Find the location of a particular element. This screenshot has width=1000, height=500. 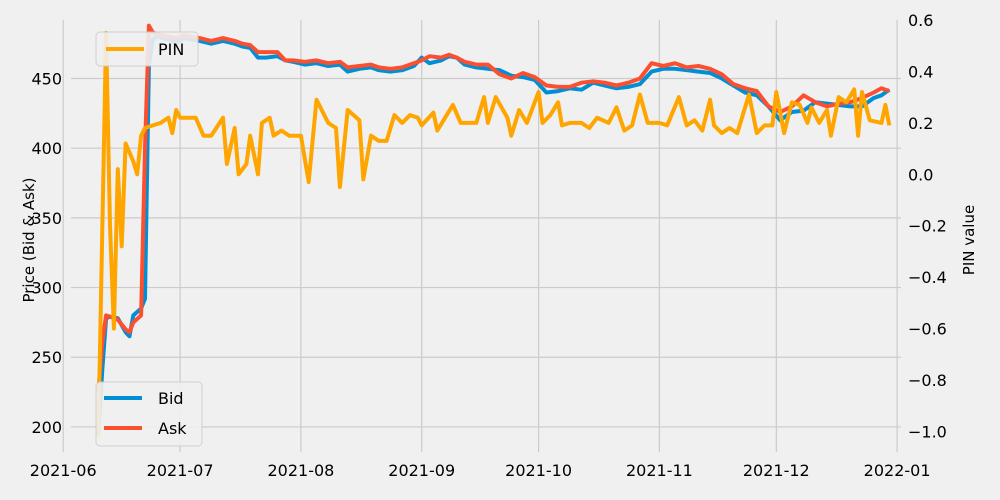

legend-label-bid: Bid is located at coordinates (171, 398).